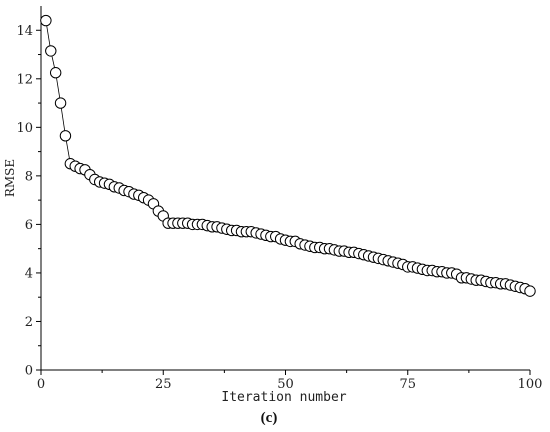 Image resolution: width=550 pixels, height=432 pixels. Describe the element at coordinates (269, 418) in the screenshot. I see `figure-caption: (c)` at that location.